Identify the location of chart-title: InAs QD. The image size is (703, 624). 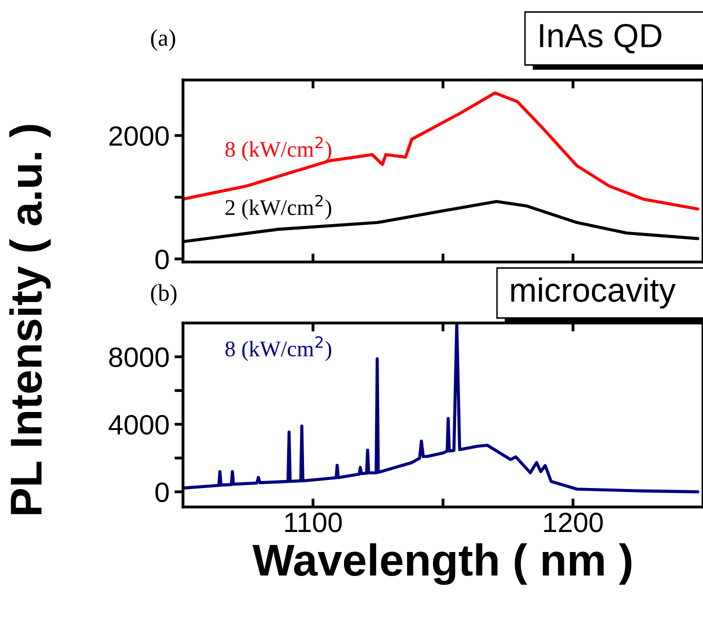
(601, 39).